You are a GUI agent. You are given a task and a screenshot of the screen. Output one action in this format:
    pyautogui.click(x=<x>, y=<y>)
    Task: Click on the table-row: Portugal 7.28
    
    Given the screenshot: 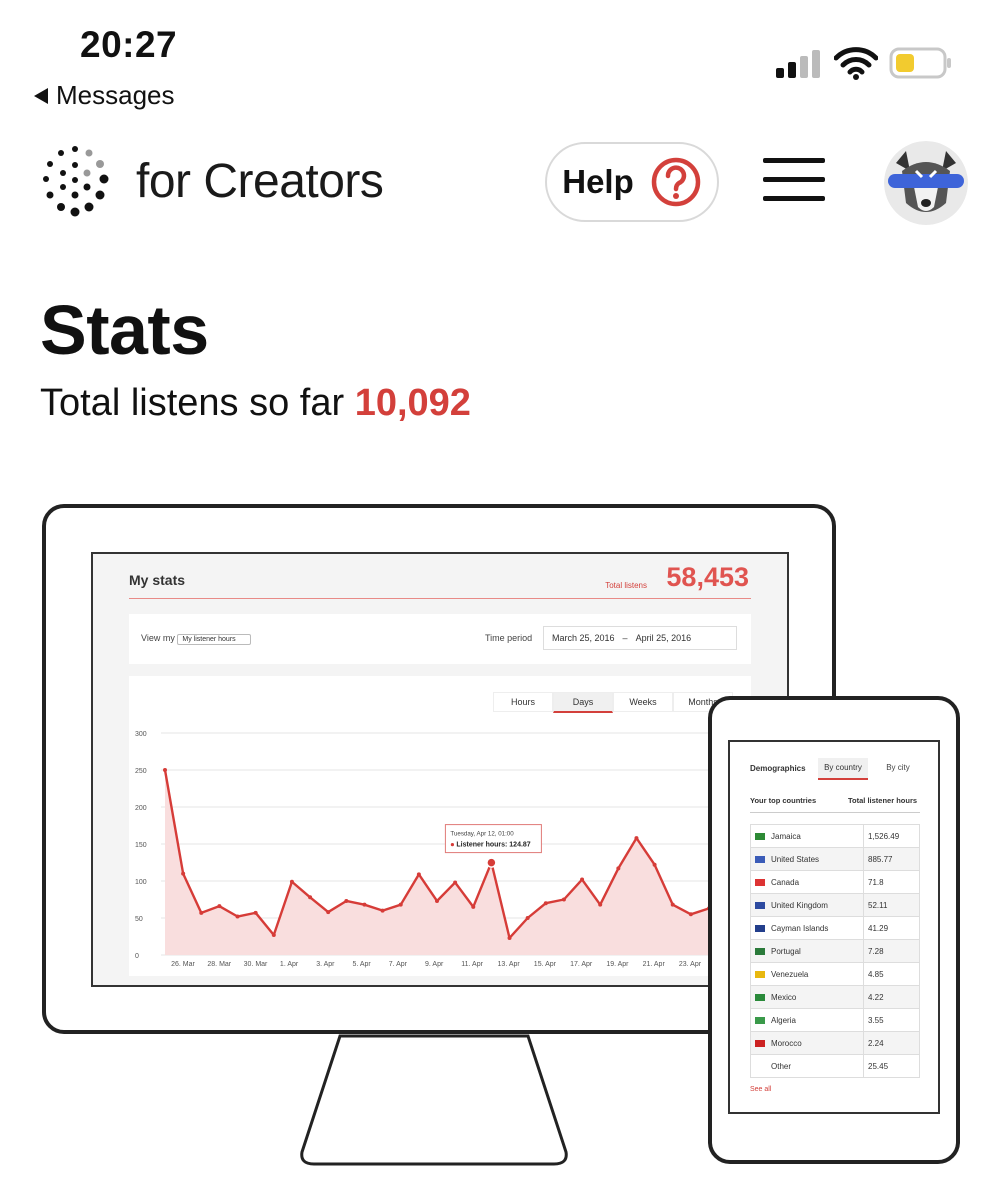 What is the action you would take?
    pyautogui.click(x=835, y=951)
    